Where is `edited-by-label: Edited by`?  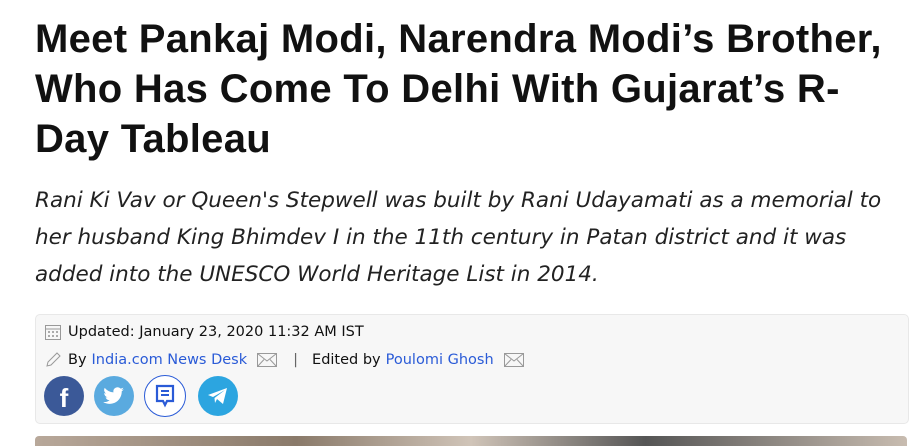 edited-by-label: Edited by is located at coordinates (346, 360).